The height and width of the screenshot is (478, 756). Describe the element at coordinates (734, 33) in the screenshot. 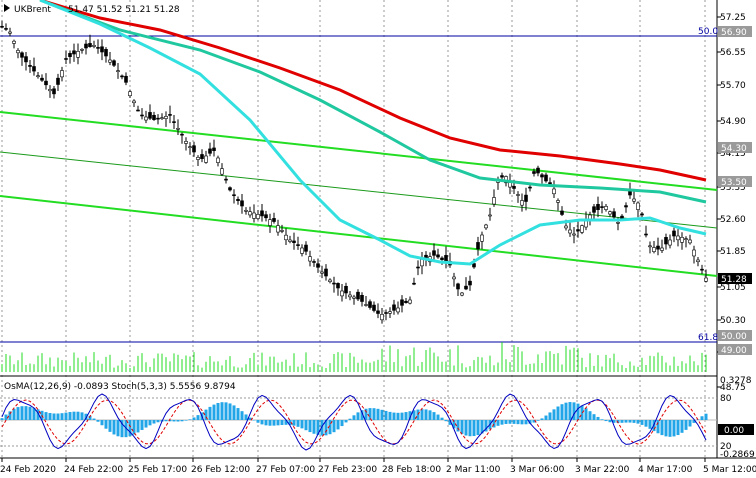

I see `price-box-label: 56.90` at that location.